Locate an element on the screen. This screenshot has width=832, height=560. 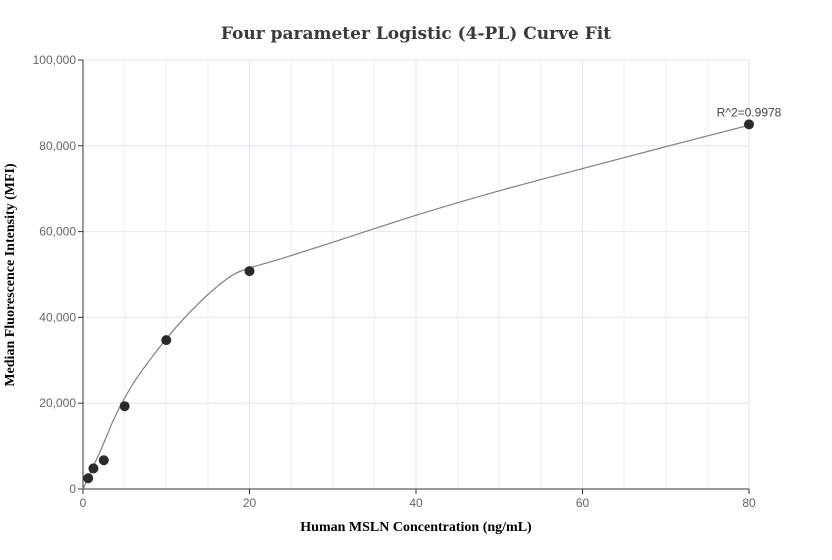
x-tick-label: 80 is located at coordinates (749, 503).